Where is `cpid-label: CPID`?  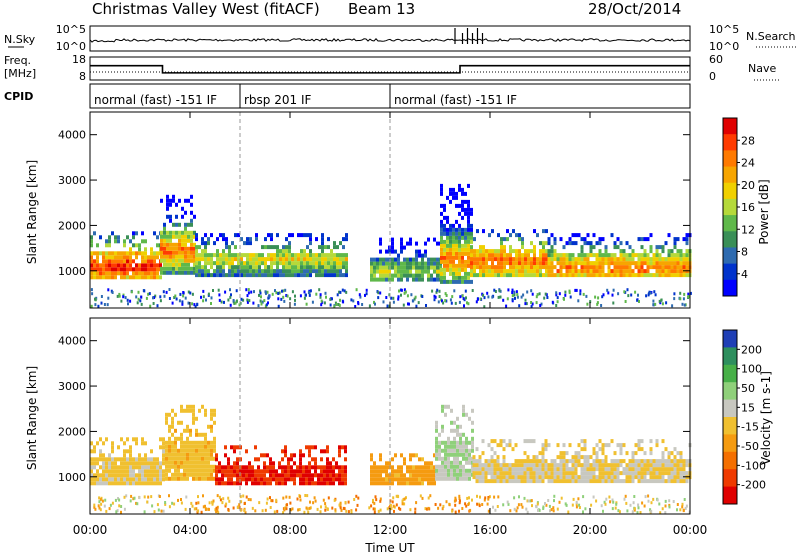
cpid-label: CPID is located at coordinates (18, 96).